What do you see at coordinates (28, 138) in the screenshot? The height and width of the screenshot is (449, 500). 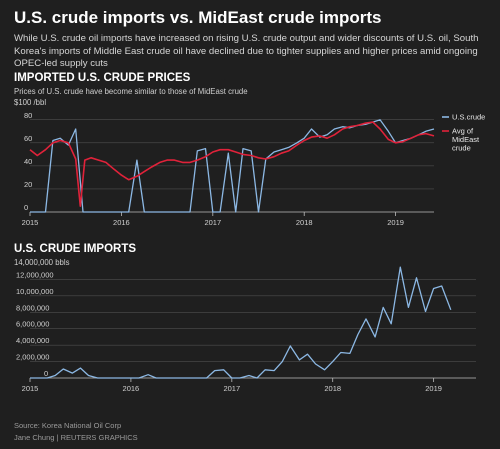 I see `y-tick-label: 60` at bounding box center [28, 138].